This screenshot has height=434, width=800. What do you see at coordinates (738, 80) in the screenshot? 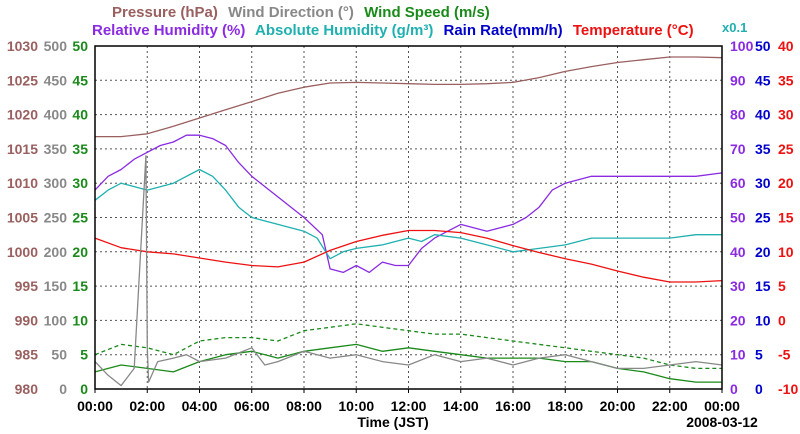
I see `y-tick-label-relative-humidity: 90` at bounding box center [738, 80].